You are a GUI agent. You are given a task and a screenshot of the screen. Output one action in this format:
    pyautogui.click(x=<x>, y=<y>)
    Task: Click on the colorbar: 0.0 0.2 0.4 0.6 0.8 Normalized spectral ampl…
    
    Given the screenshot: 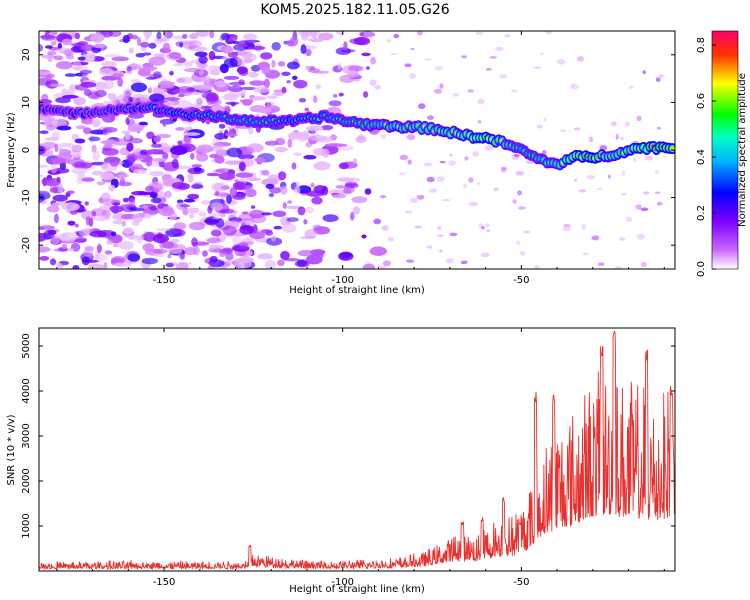 What is the action you would take?
    pyautogui.click(x=722, y=153)
    